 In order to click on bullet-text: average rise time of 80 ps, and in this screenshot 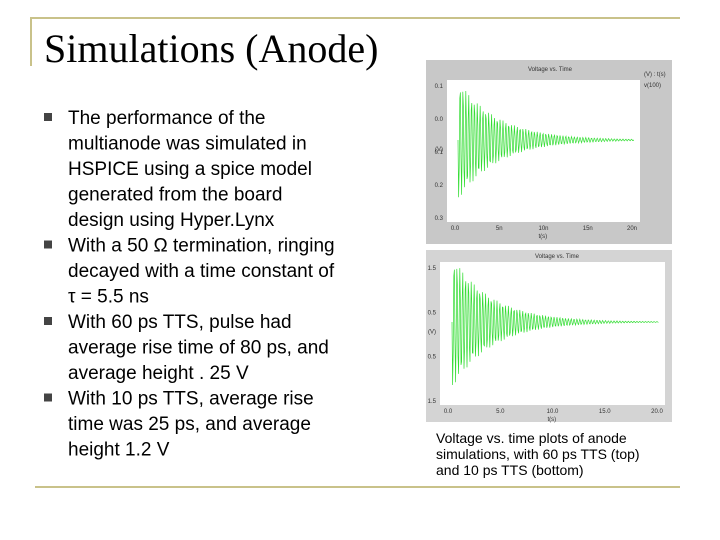, I will do `click(198, 348)`.